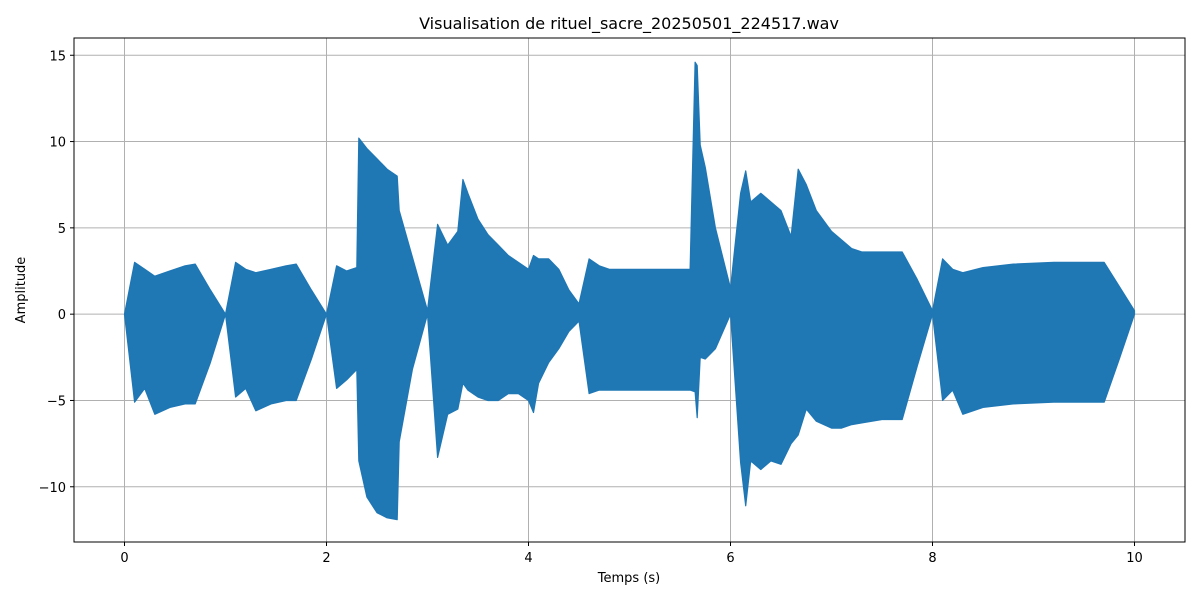 The height and width of the screenshot is (600, 1200). Describe the element at coordinates (57, 143) in the screenshot. I see `y-tick-label: 10` at that location.